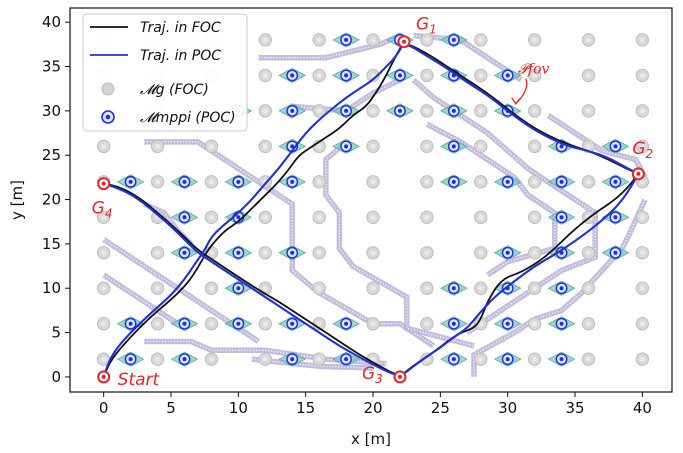  Describe the element at coordinates (51, 155) in the screenshot. I see `y-tick-label: 25` at that location.